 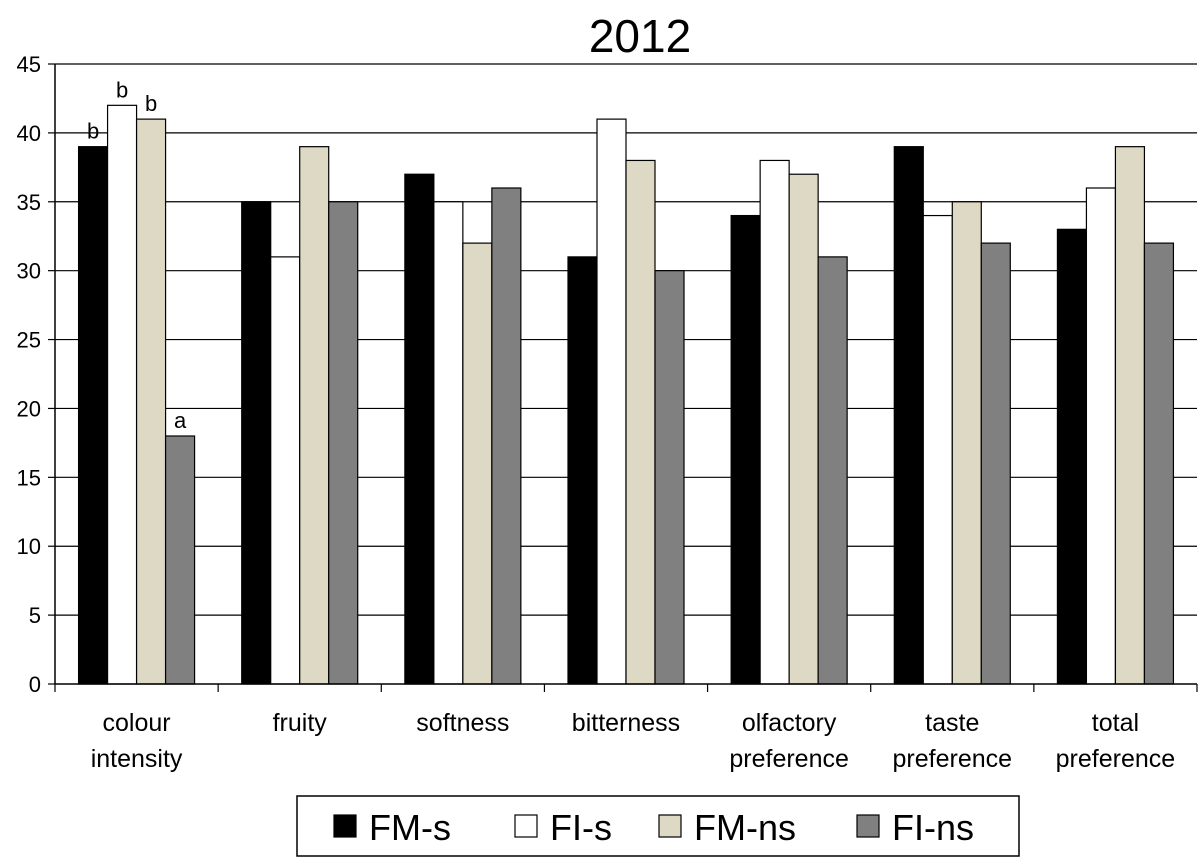 I want to click on y-tick-label: 40, so click(x=29, y=133).